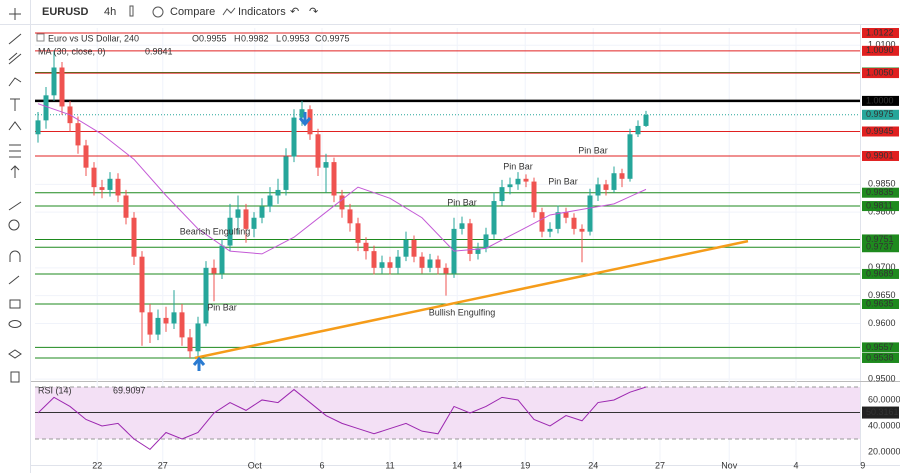 The height and width of the screenshot is (473, 900). Describe the element at coordinates (110, 12) in the screenshot. I see `interval: 4h` at that location.